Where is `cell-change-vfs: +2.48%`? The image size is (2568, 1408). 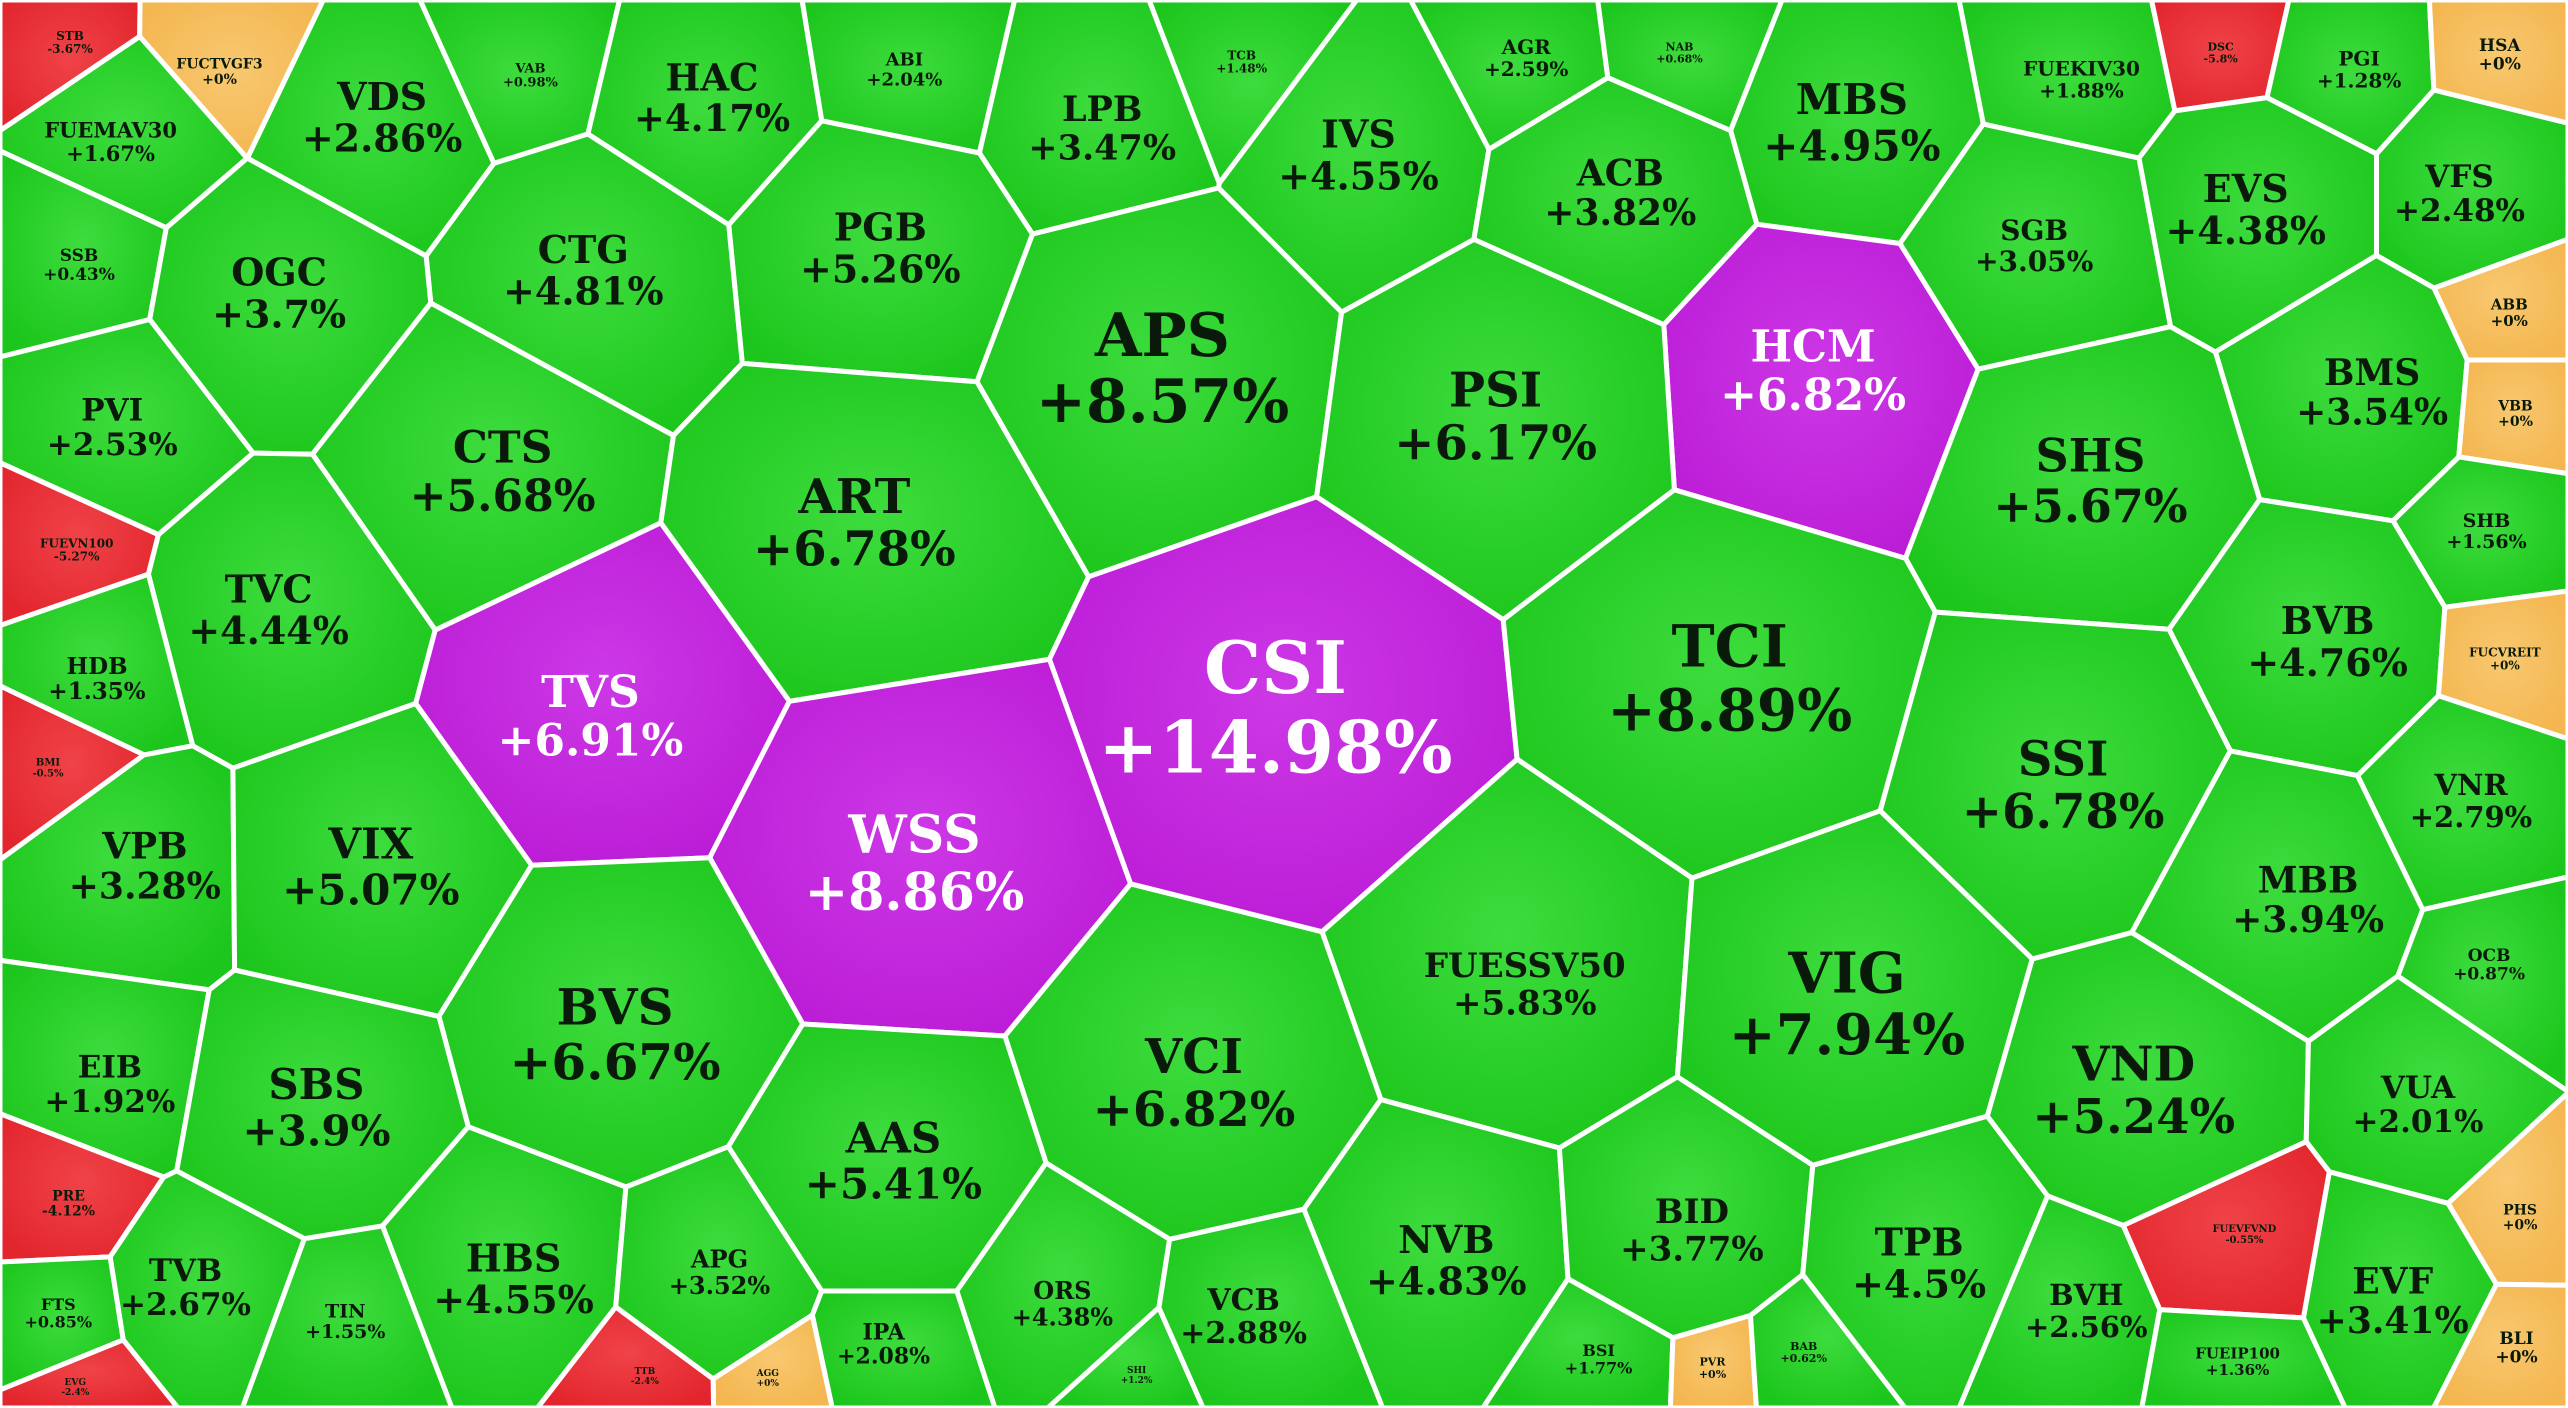
cell-change-vfs: +2.48% is located at coordinates (2459, 211).